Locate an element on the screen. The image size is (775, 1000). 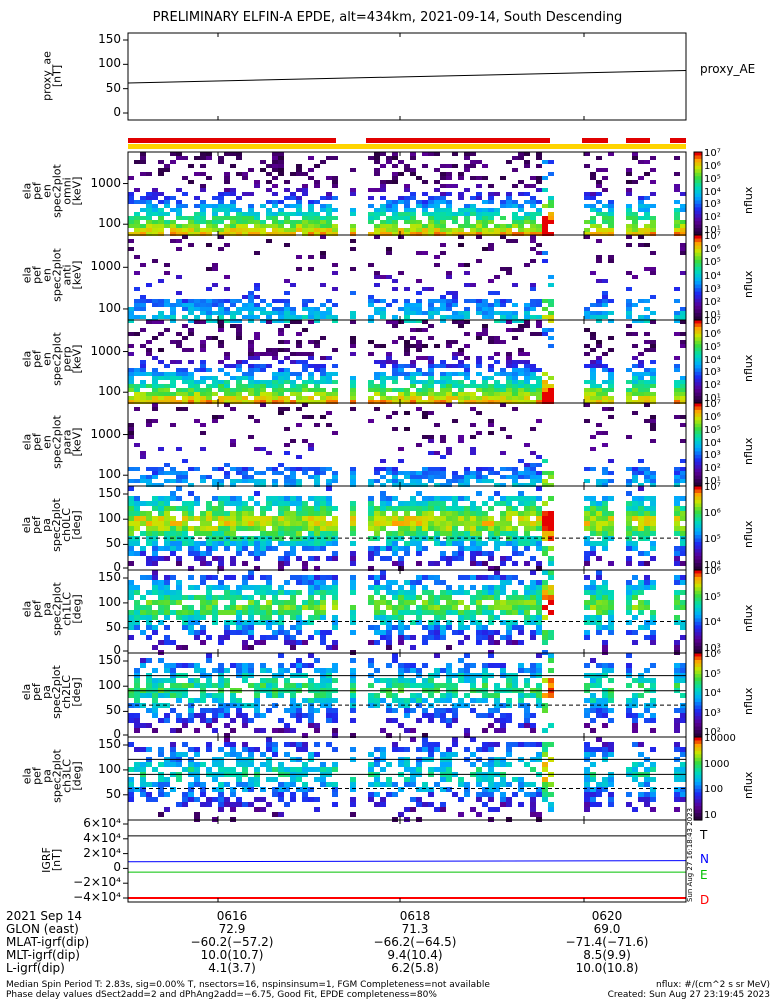
red-bar-segment is located at coordinates (232, 140).